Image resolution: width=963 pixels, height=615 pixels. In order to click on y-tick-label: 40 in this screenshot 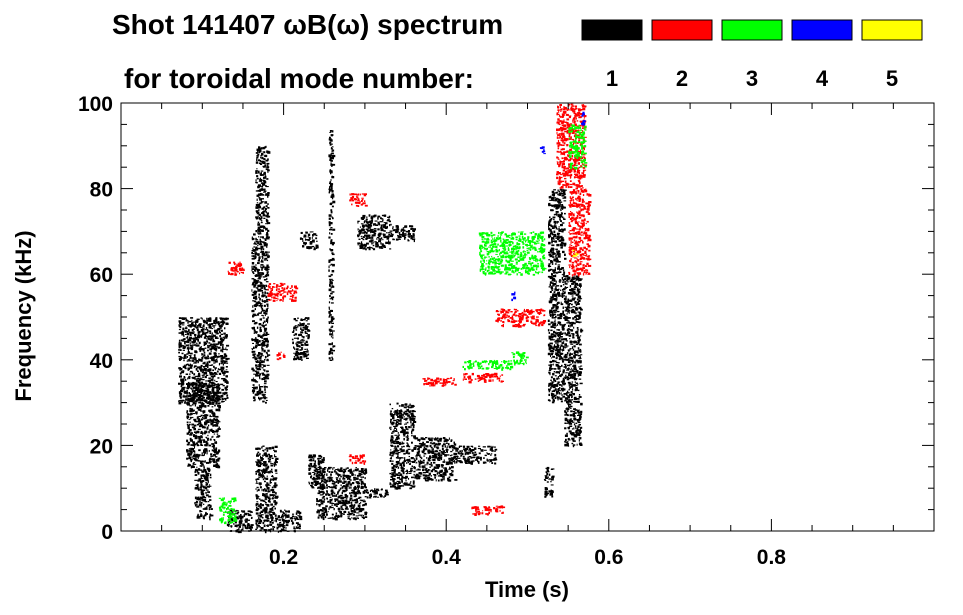, I will do `click(101, 361)`.